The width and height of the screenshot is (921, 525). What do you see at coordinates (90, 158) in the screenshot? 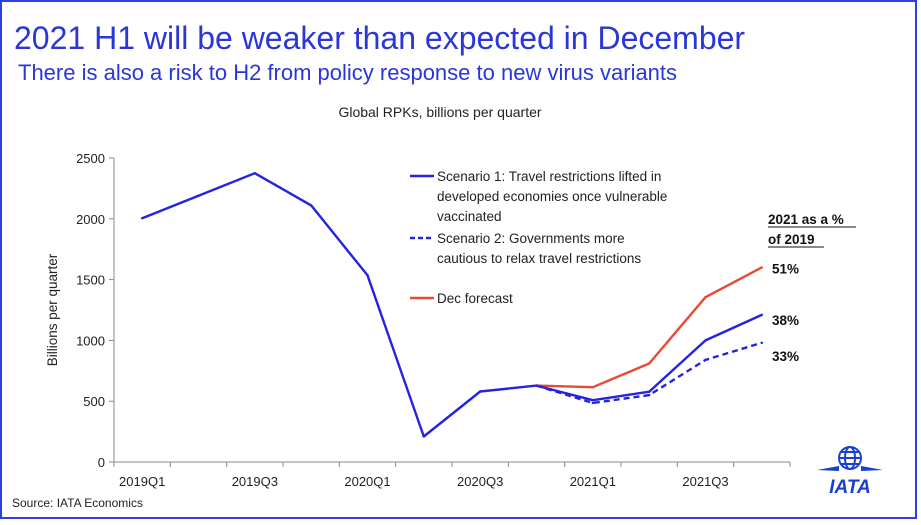
I see `y-tick-label: 2500` at bounding box center [90, 158].